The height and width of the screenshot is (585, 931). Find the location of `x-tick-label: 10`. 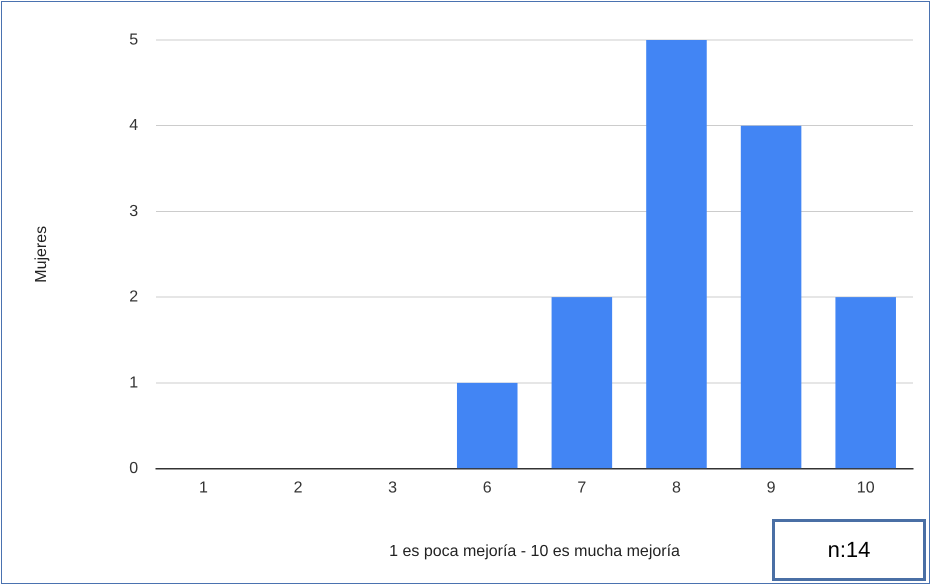

x-tick-label: 10 is located at coordinates (865, 488).